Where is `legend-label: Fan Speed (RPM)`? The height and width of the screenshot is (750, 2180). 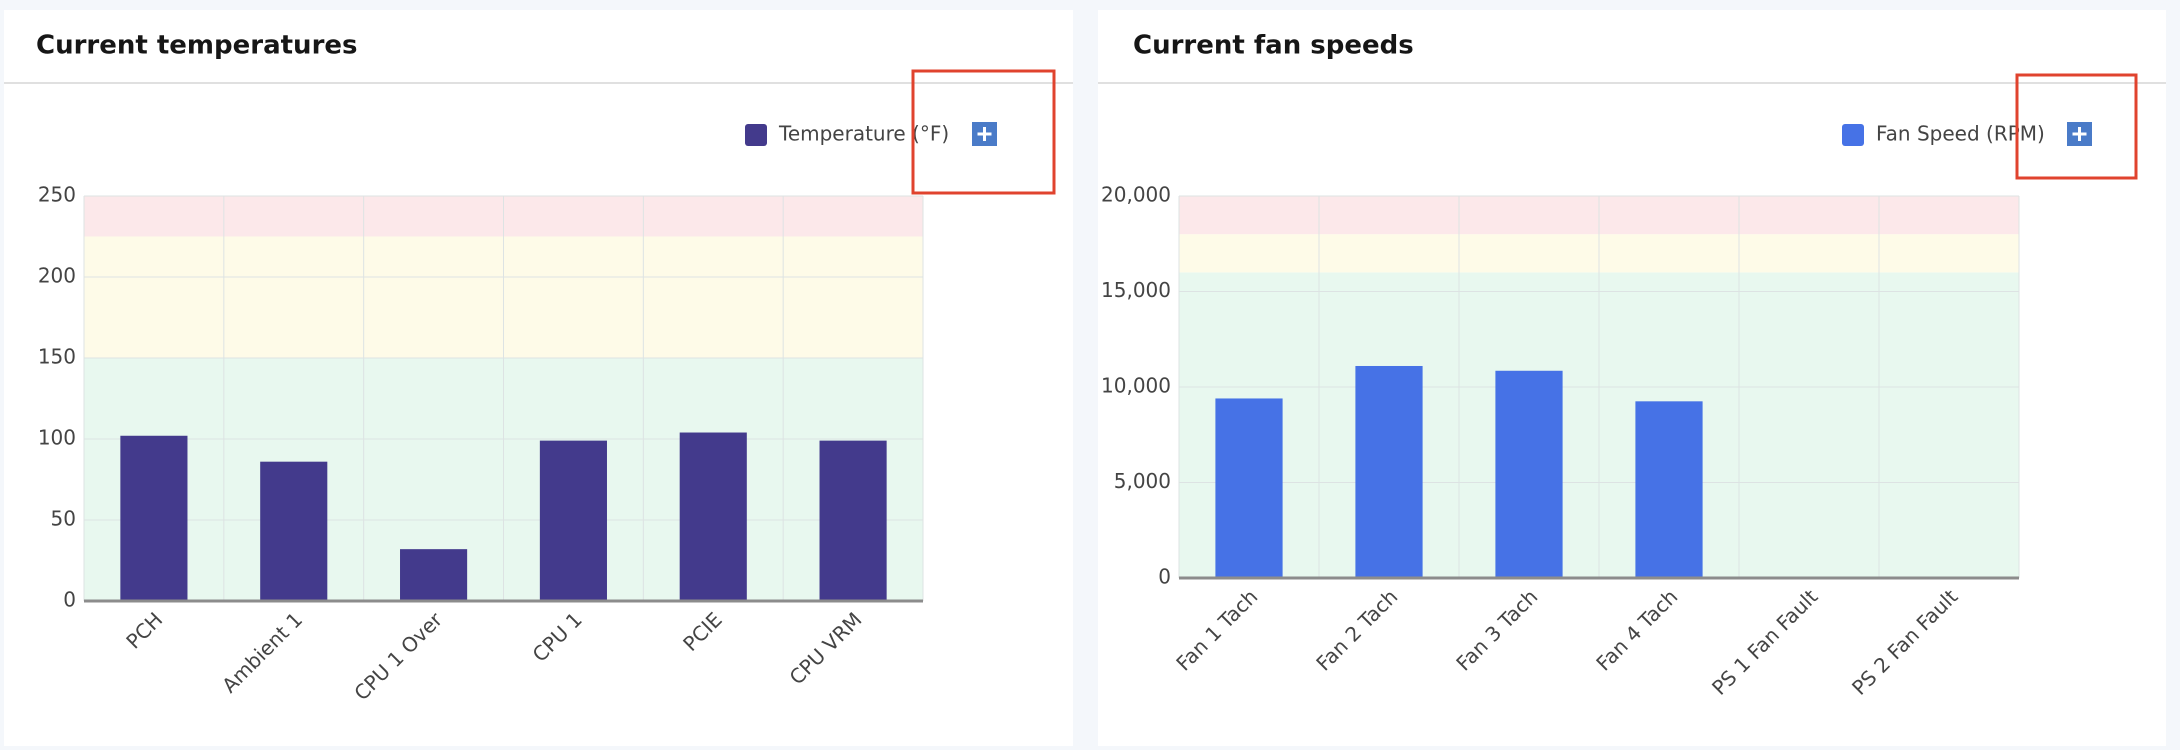
legend-label: Fan Speed (RPM) is located at coordinates (1960, 134).